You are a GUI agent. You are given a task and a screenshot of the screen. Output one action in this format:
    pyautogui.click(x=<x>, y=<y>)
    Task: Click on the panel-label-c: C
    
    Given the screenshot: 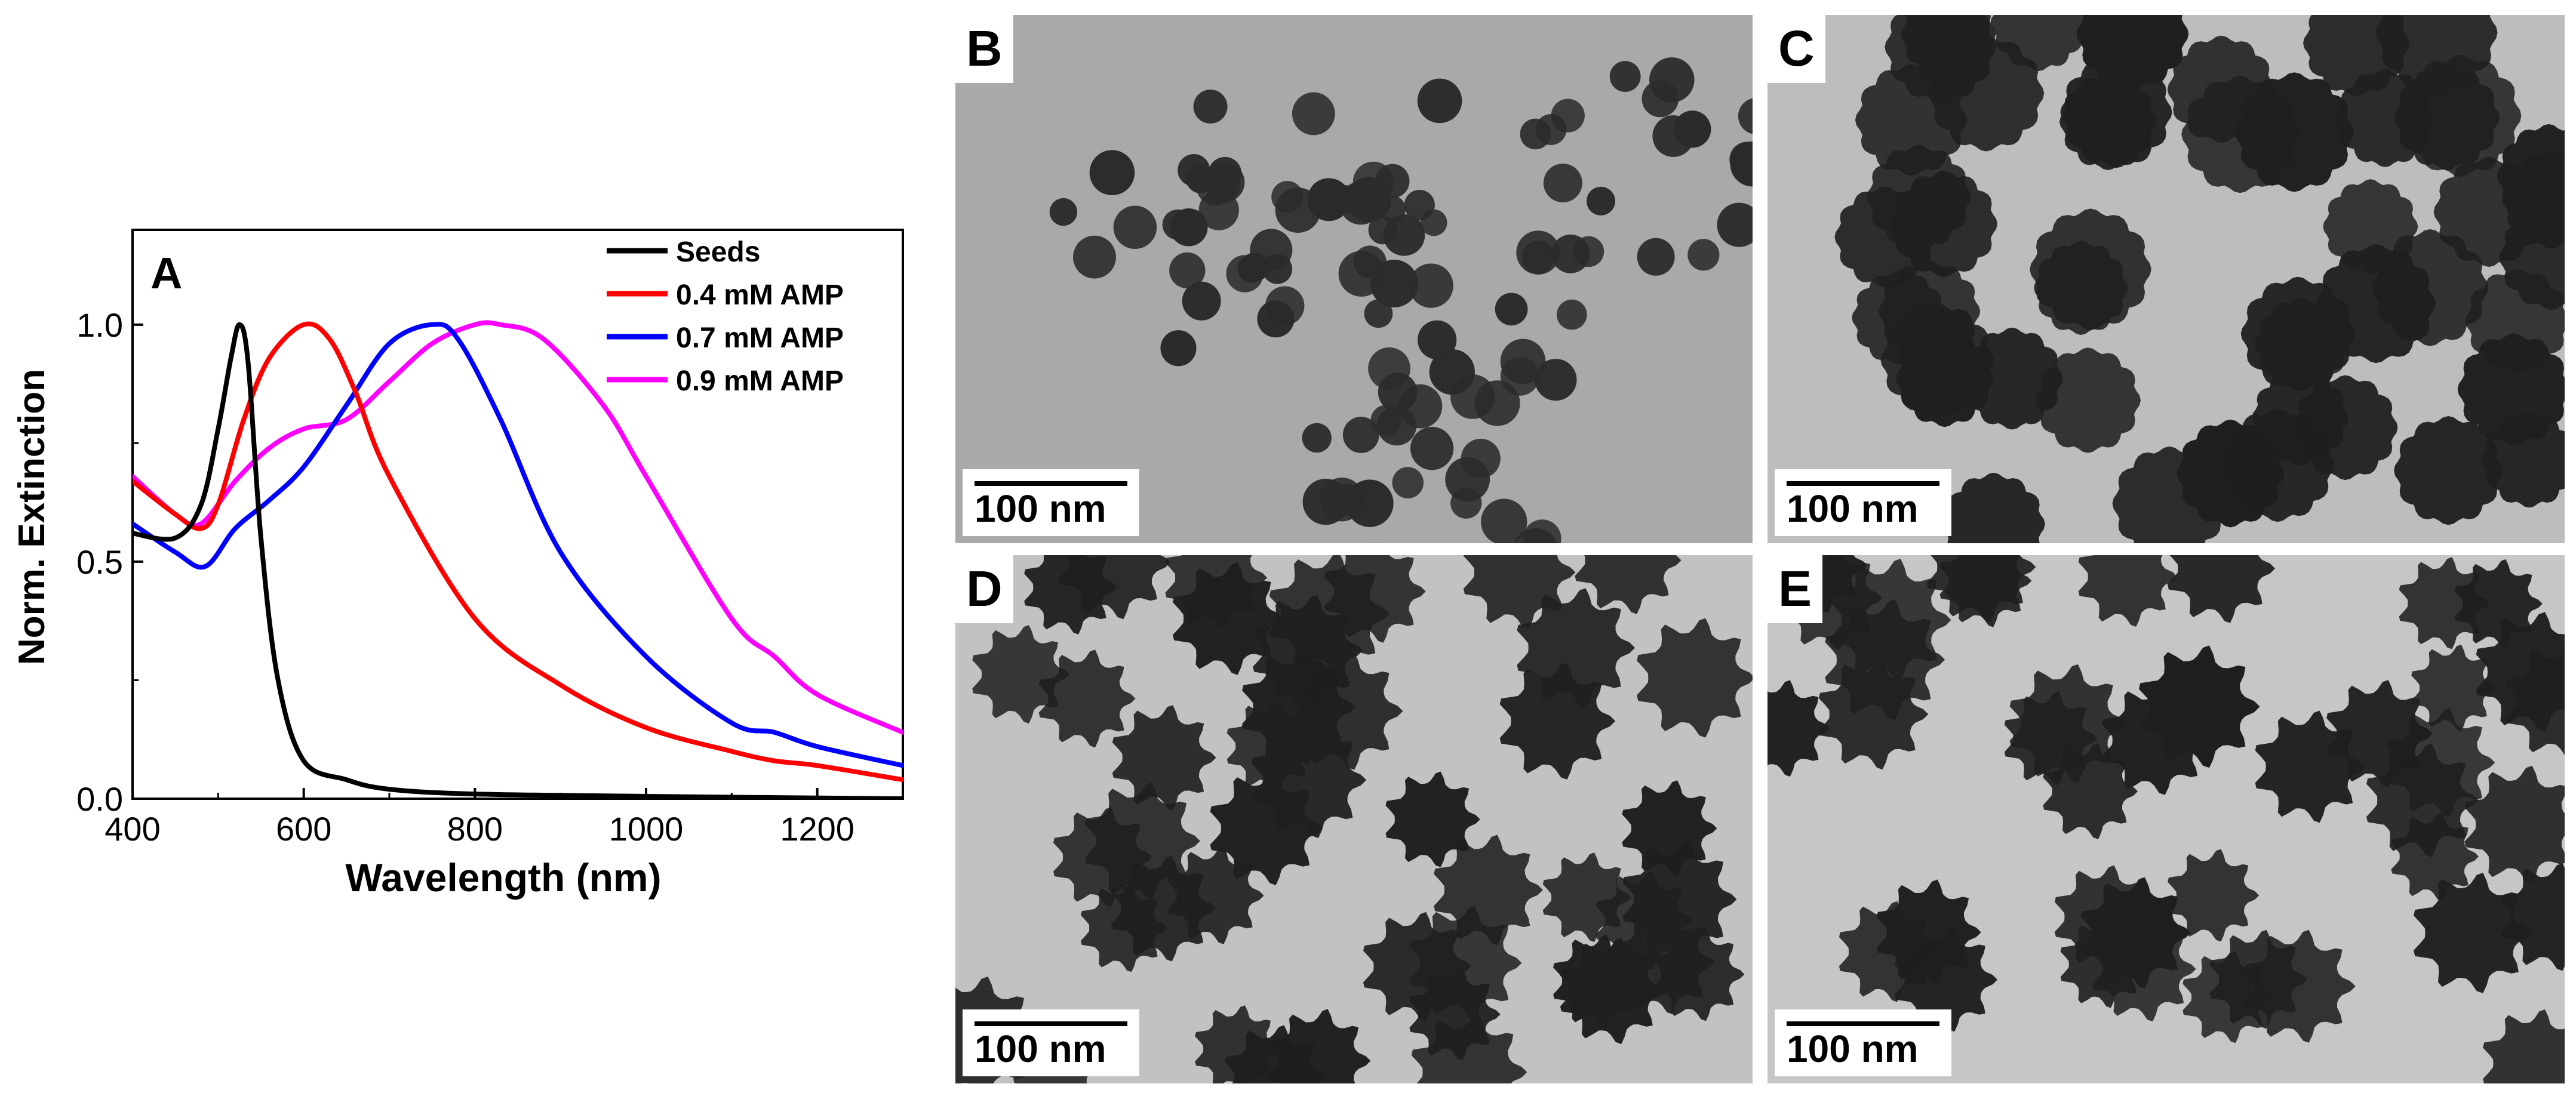 What is the action you would take?
    pyautogui.click(x=1796, y=49)
    